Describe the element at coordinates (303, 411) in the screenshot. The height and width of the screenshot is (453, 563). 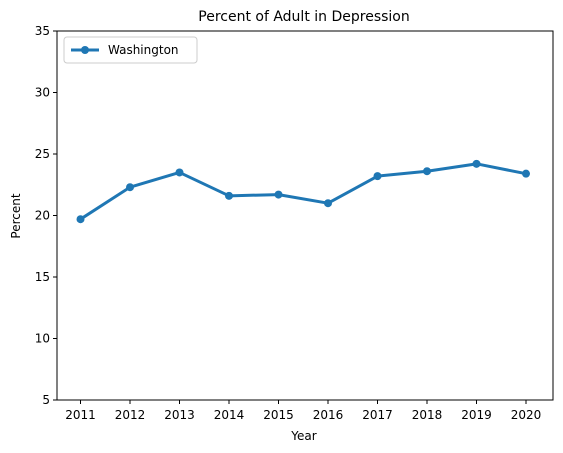
I see `x-axis: 2011 2012 2013 2014 2015 2016 2017 2018 2019 2020` at that location.